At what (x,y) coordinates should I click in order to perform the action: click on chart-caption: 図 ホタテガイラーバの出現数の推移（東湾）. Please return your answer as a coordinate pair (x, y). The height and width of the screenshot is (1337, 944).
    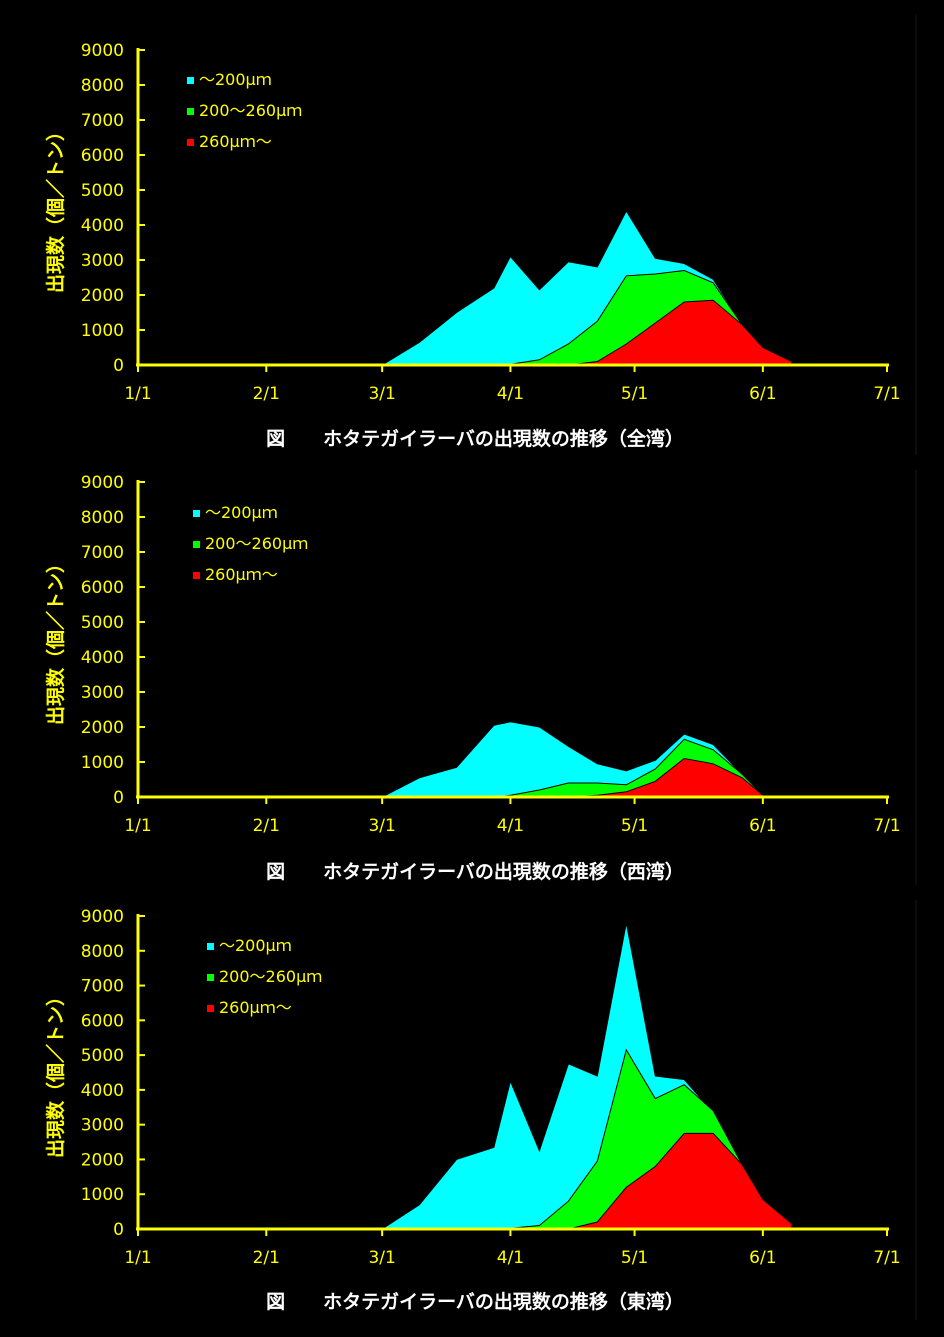
    Looking at the image, I should click on (475, 1301).